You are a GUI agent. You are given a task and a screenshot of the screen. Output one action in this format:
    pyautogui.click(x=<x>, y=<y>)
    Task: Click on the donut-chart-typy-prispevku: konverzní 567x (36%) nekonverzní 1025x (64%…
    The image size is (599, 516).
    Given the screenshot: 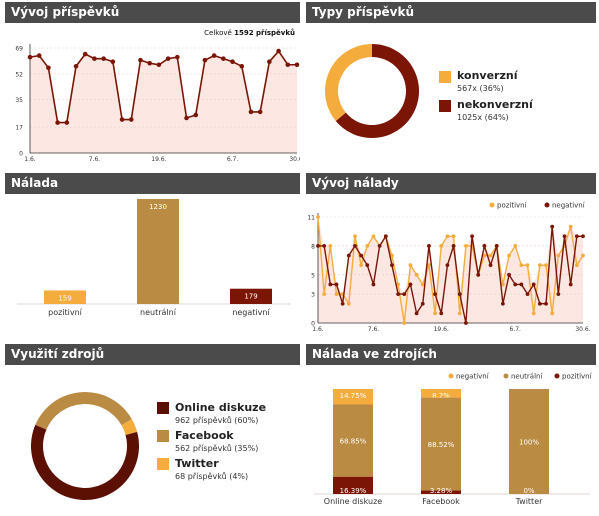 What is the action you would take?
    pyautogui.click(x=429, y=91)
    